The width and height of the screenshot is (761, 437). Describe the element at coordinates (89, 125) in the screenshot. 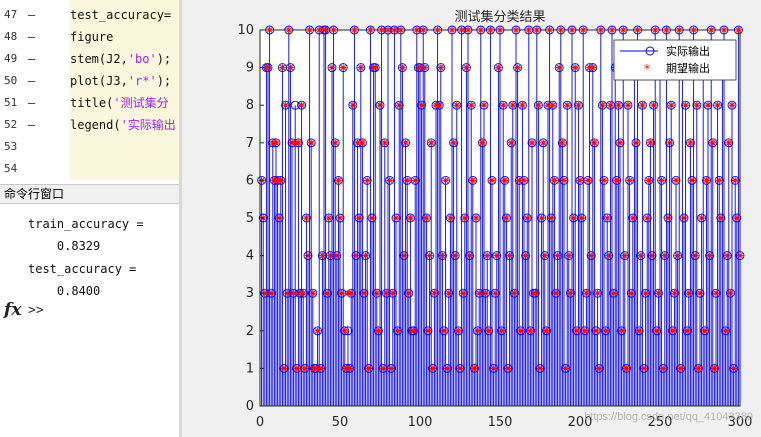

I see `editor-line: 52– legend('实际输出` at that location.